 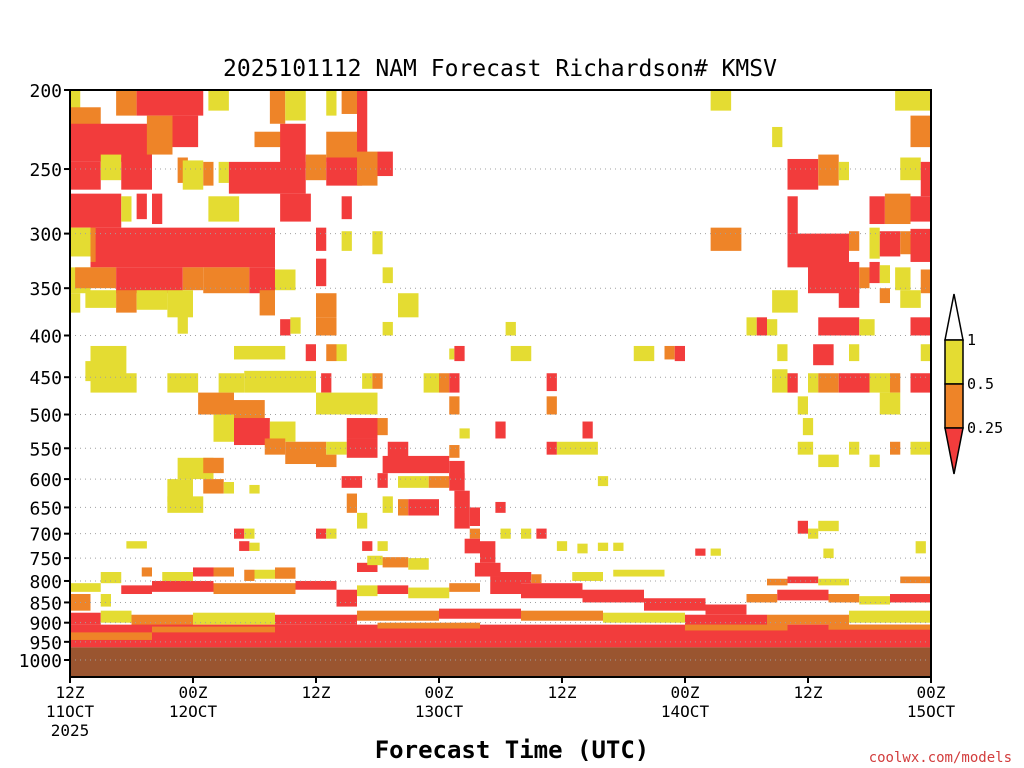 I want to click on legend-swatch-orange, so click(x=954, y=406).